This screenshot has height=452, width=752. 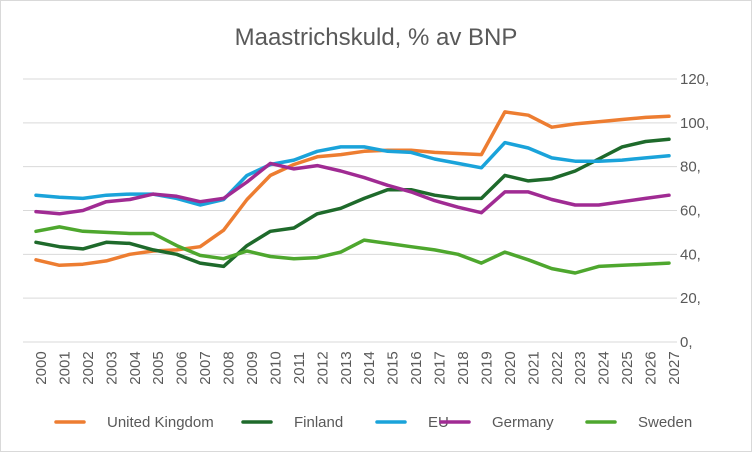 What do you see at coordinates (135, 367) in the screenshot?
I see `x-tick-label: 2004` at bounding box center [135, 367].